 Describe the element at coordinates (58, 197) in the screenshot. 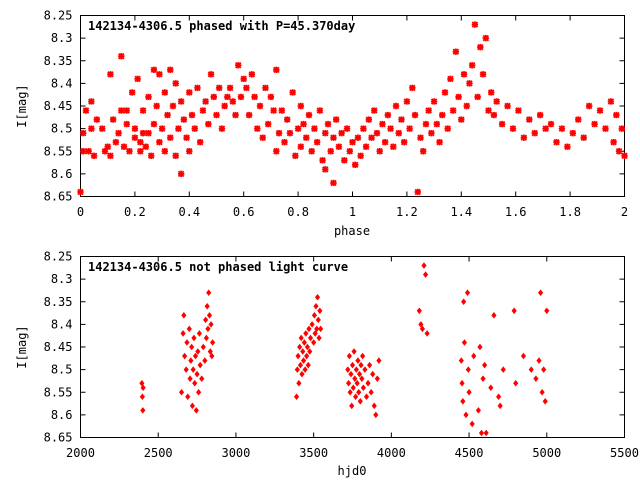

I see `y-tick-label: 8.65` at that location.